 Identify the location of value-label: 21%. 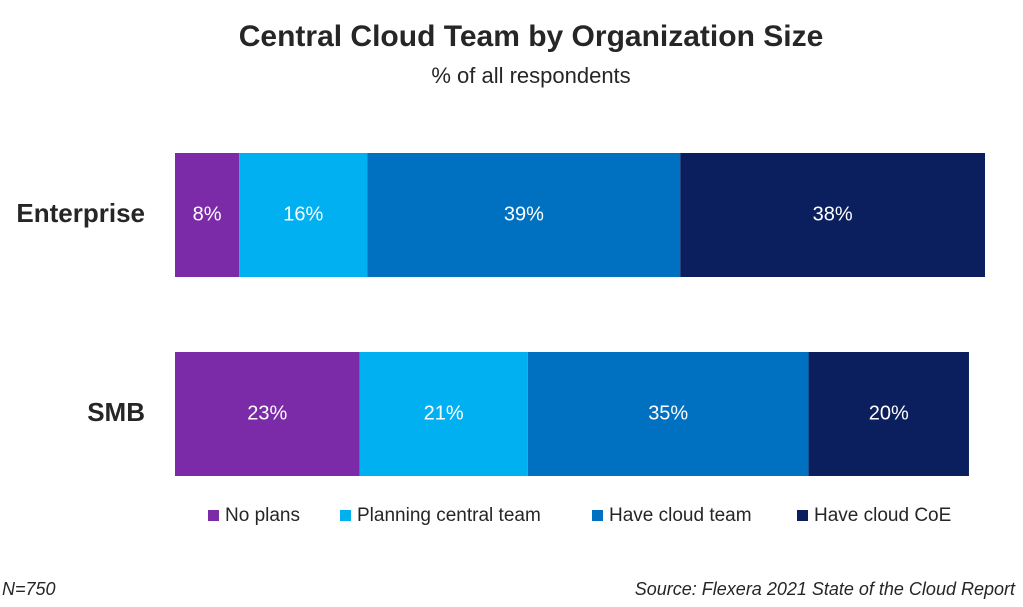
(444, 413).